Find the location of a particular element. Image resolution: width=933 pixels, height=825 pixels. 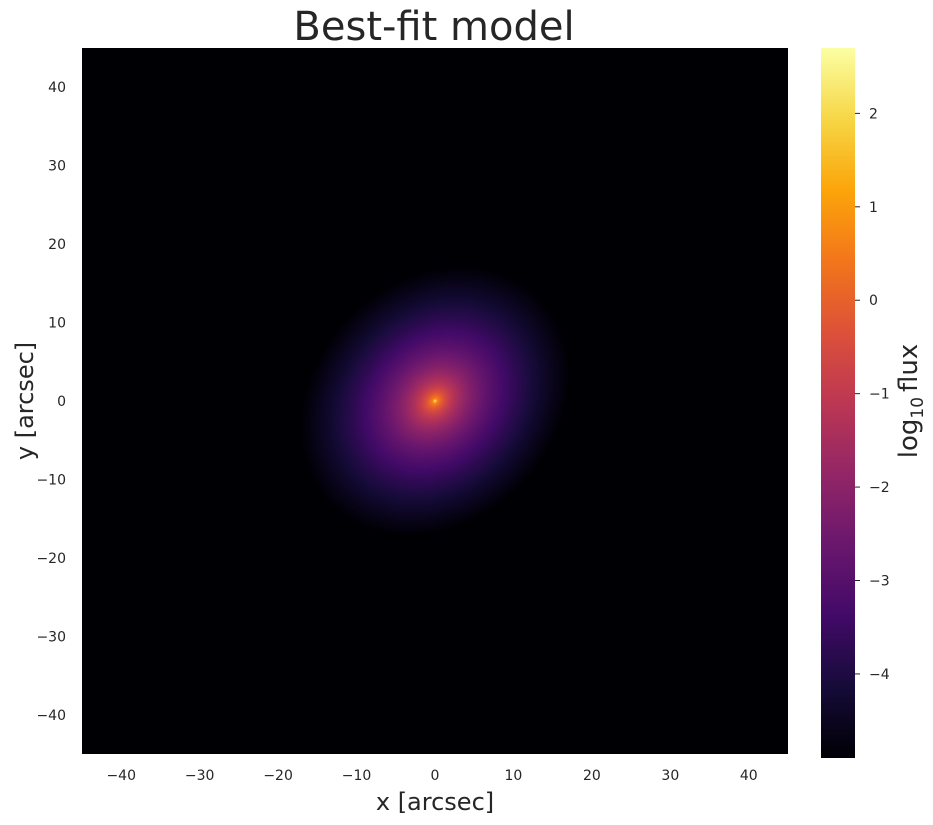

x-tick-label: 0 is located at coordinates (435, 776).